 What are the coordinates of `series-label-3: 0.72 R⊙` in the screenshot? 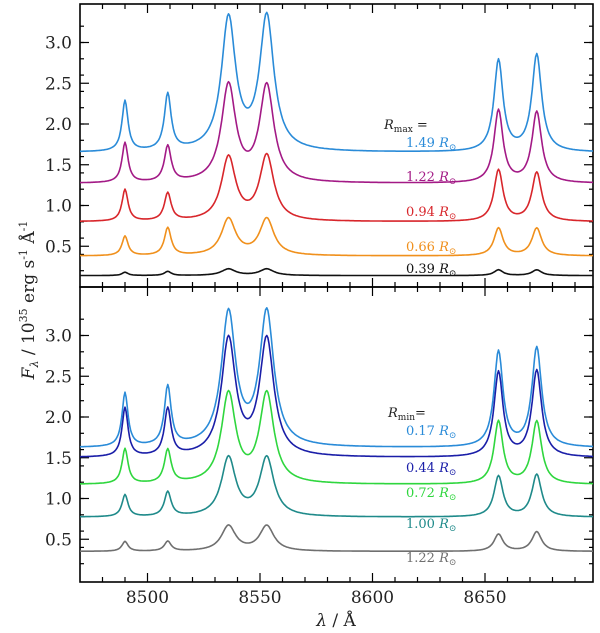 It's located at (431, 494).